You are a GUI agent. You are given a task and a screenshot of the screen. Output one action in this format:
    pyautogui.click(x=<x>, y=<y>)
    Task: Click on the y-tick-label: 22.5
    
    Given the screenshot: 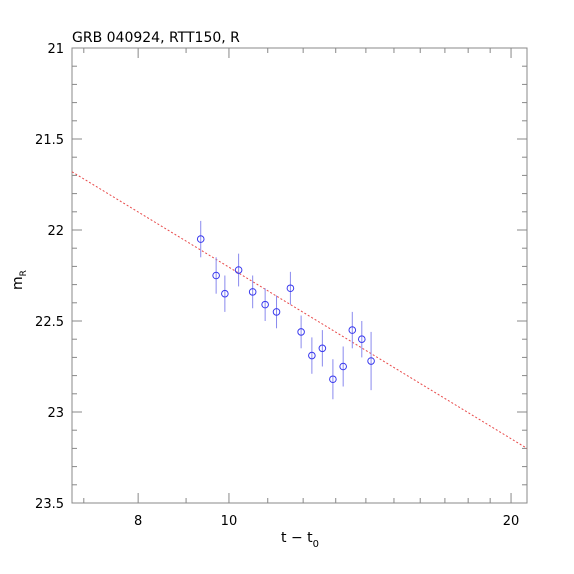 What is the action you would take?
    pyautogui.click(x=49, y=322)
    